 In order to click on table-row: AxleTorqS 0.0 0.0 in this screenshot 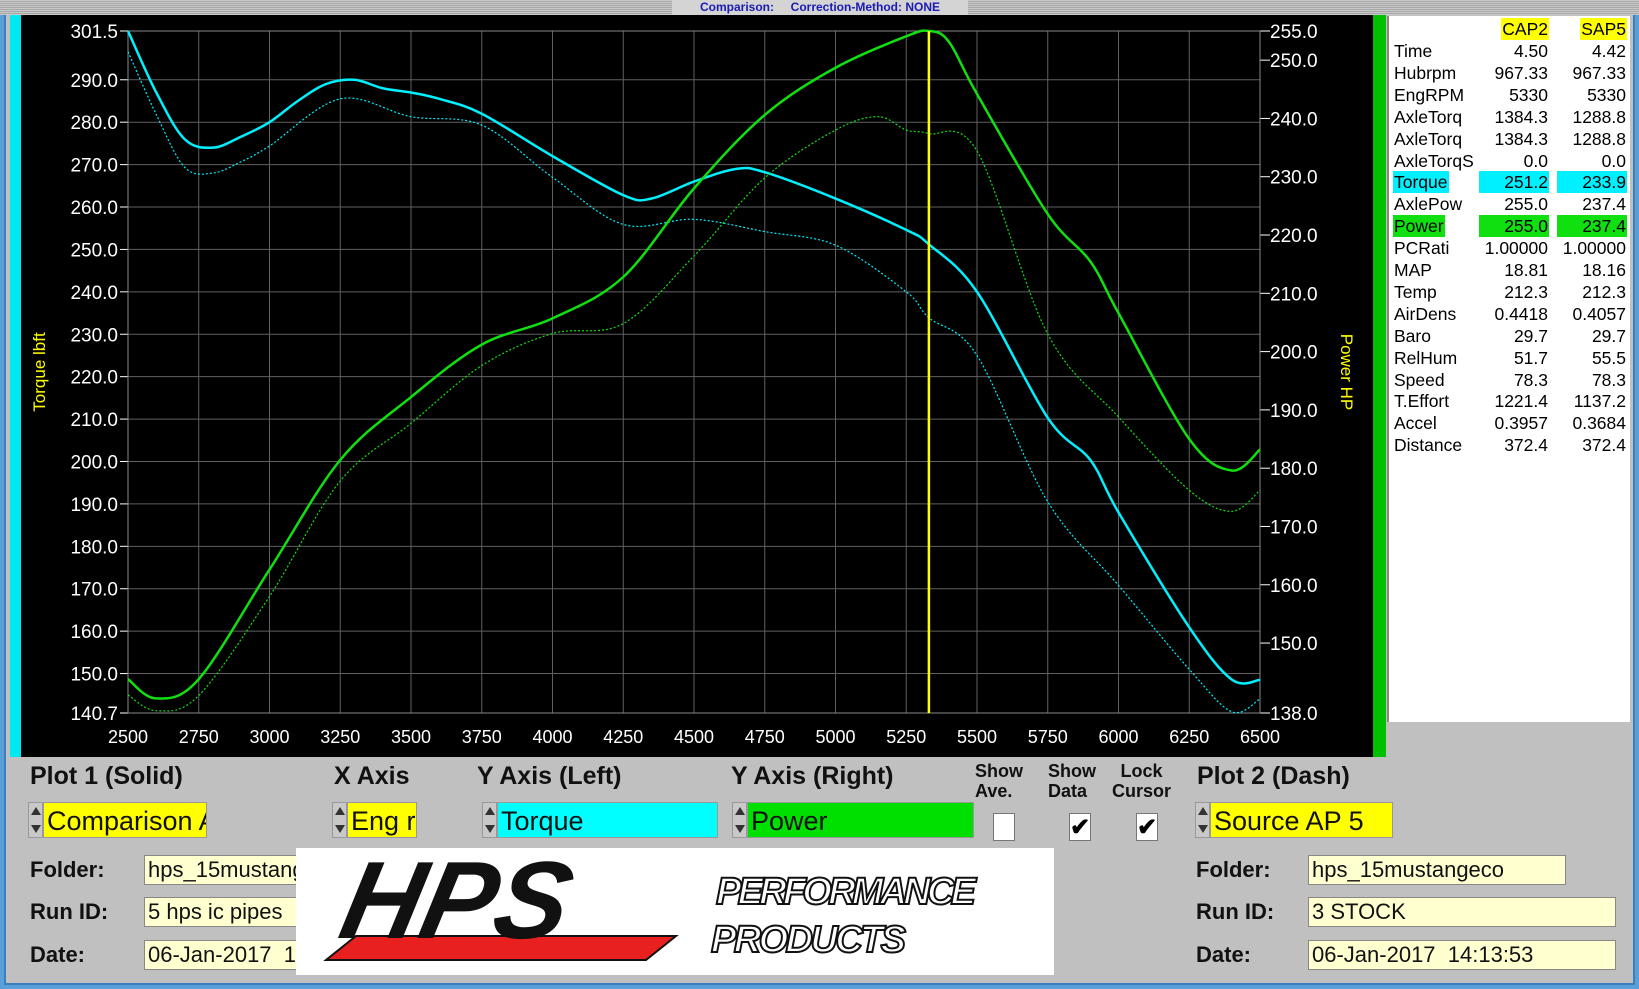, I will do `click(1511, 161)`.